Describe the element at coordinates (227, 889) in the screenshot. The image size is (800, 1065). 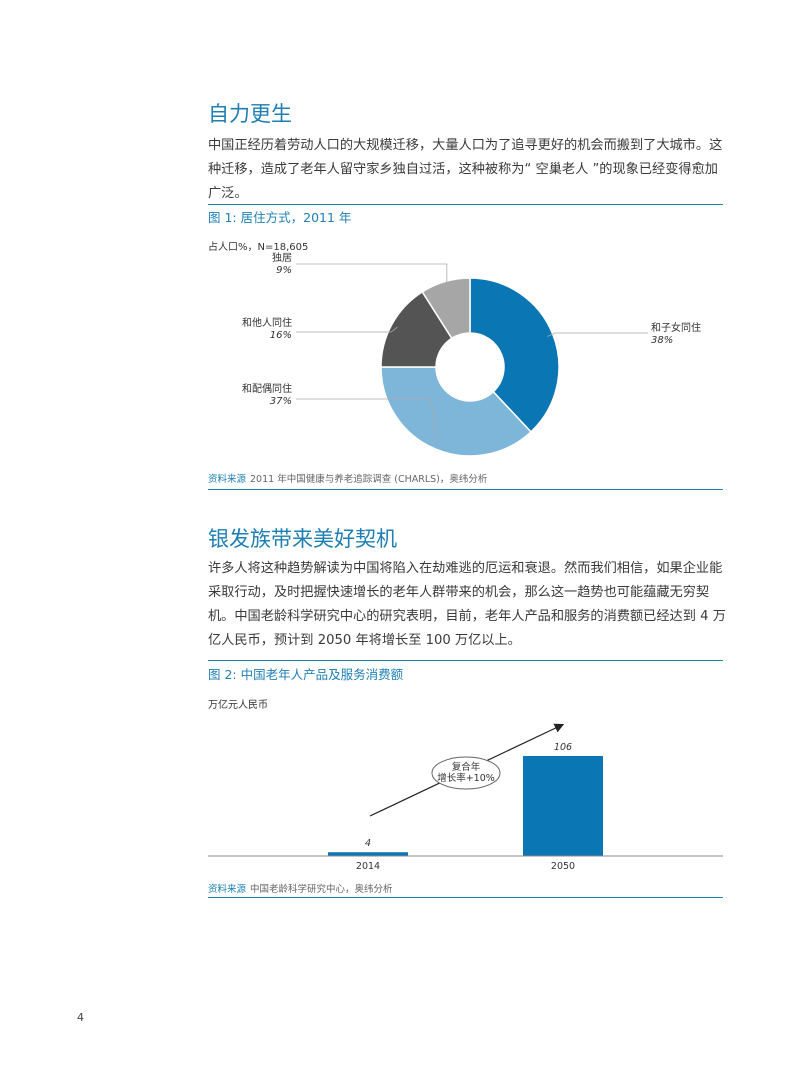
I see `figure2-source-label: 资料来源` at that location.